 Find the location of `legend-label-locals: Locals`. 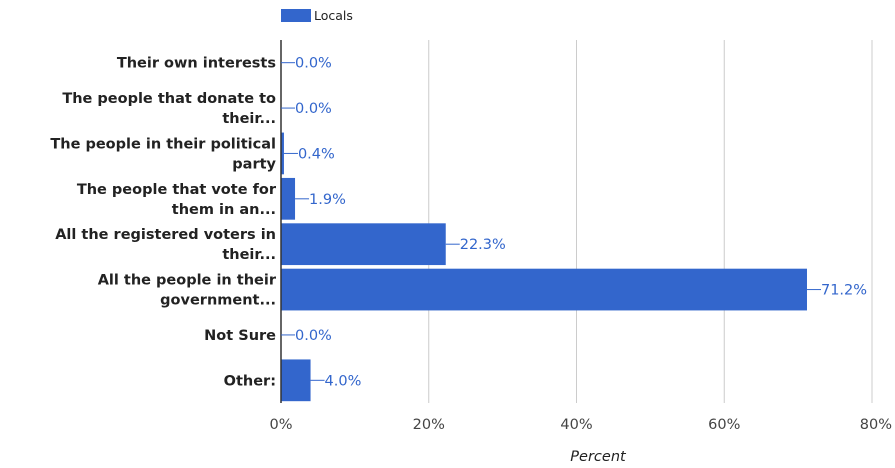

legend-label-locals: Locals is located at coordinates (333, 15).